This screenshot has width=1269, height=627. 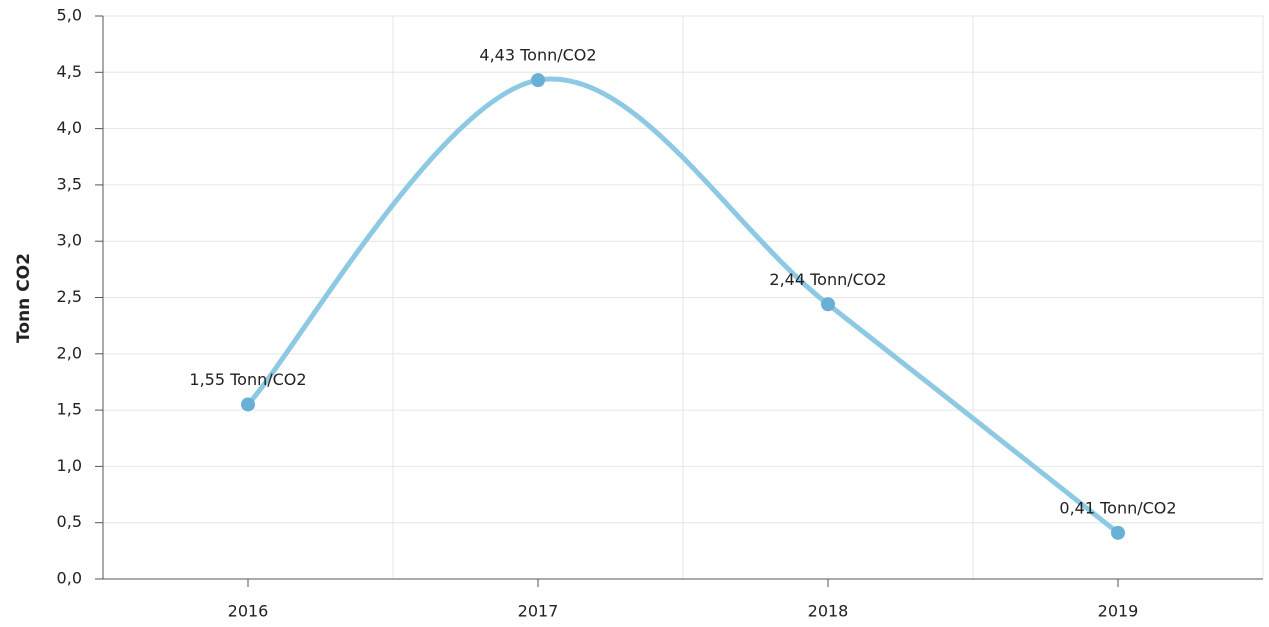 I want to click on y-tick-label: 3,0, so click(x=69, y=240).